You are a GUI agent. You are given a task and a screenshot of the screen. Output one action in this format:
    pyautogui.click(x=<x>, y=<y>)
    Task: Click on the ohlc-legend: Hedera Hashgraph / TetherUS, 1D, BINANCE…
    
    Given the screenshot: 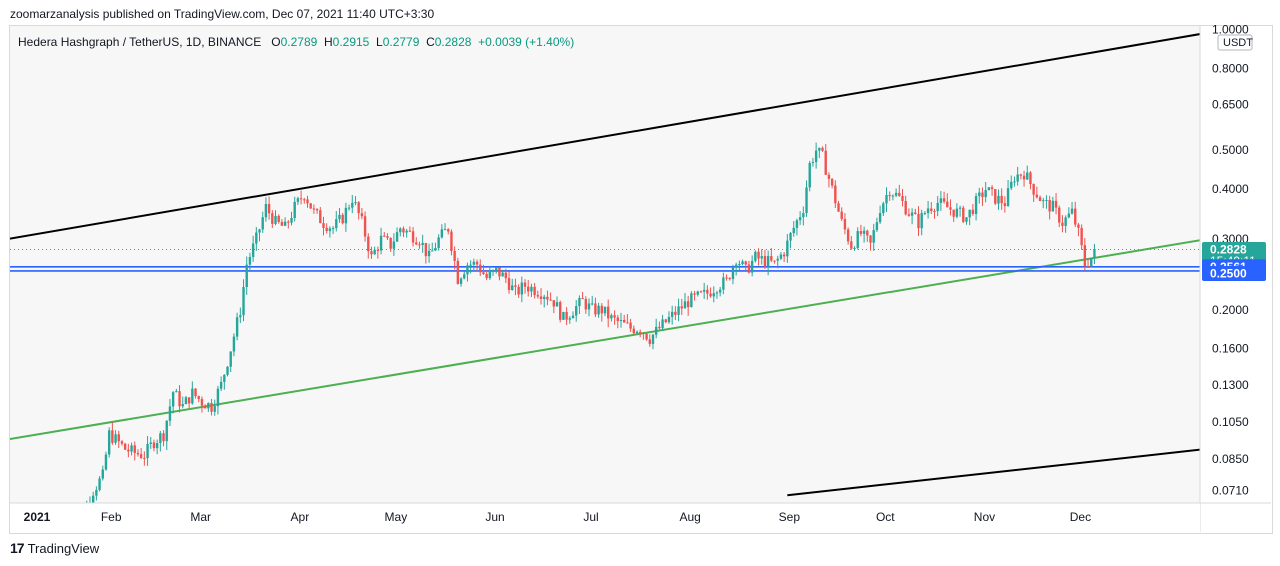 What is the action you would take?
    pyautogui.click(x=296, y=42)
    